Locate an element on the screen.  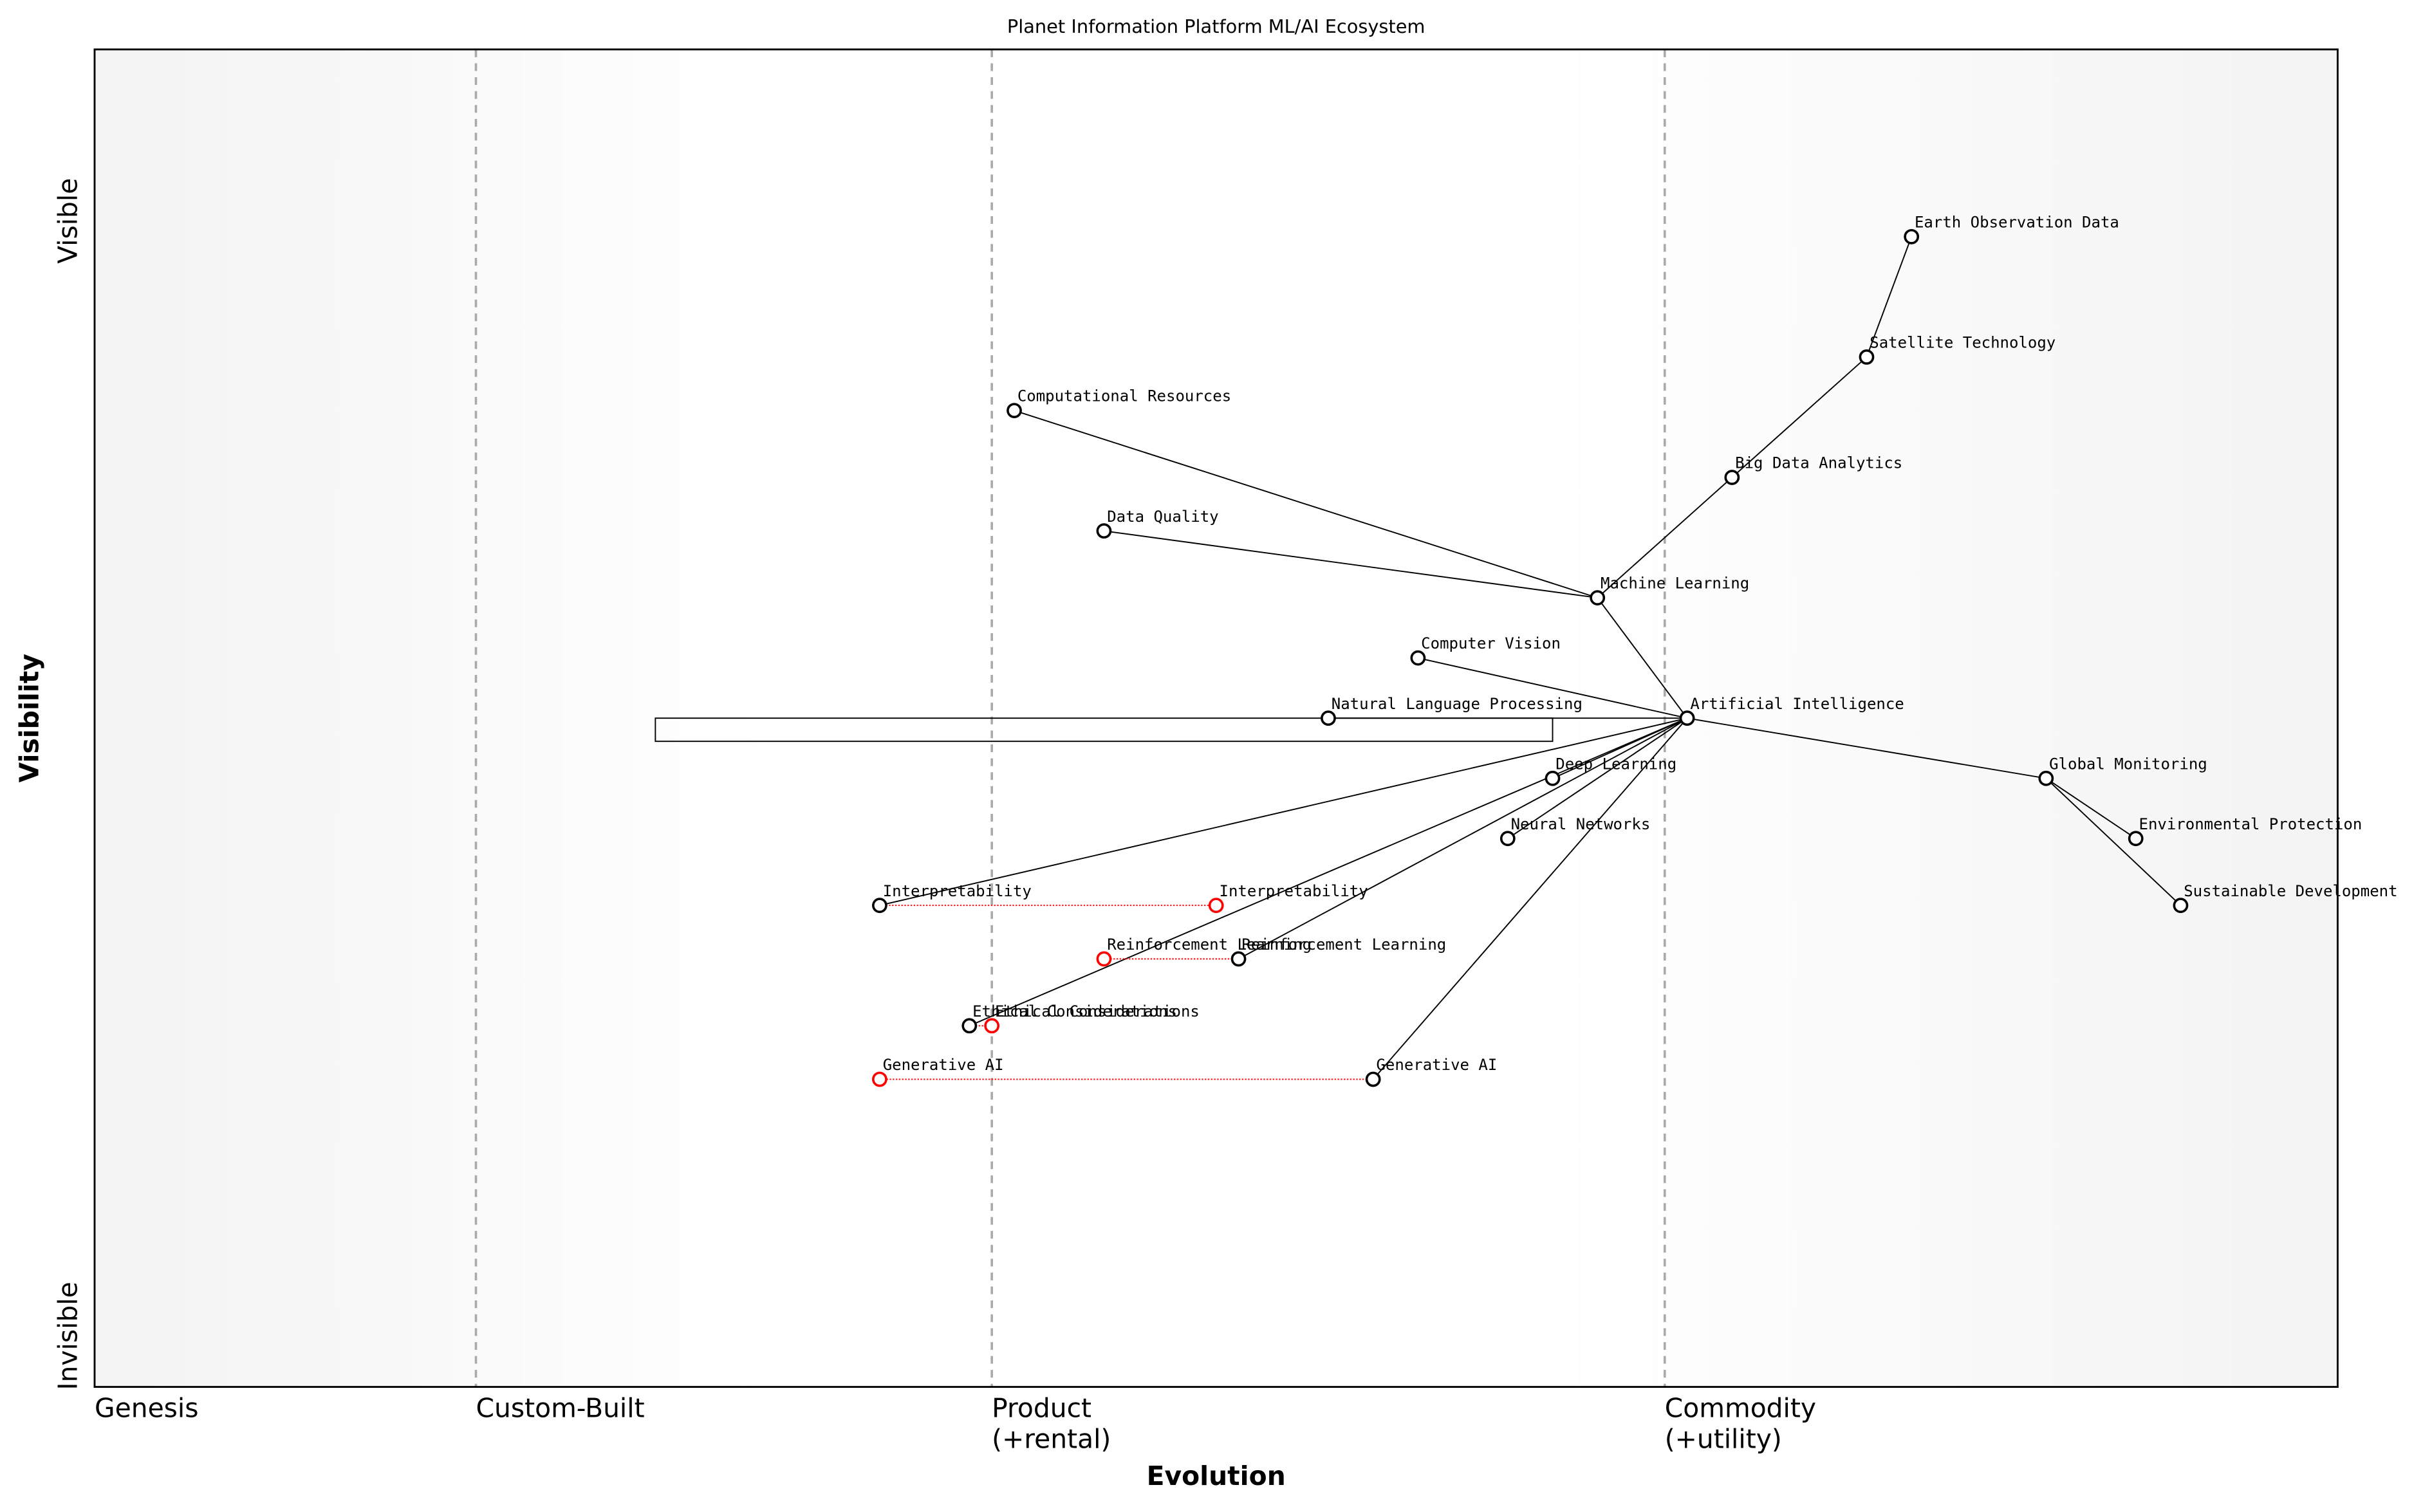
component-label: Artificial Intelligence is located at coordinates (1797, 704).